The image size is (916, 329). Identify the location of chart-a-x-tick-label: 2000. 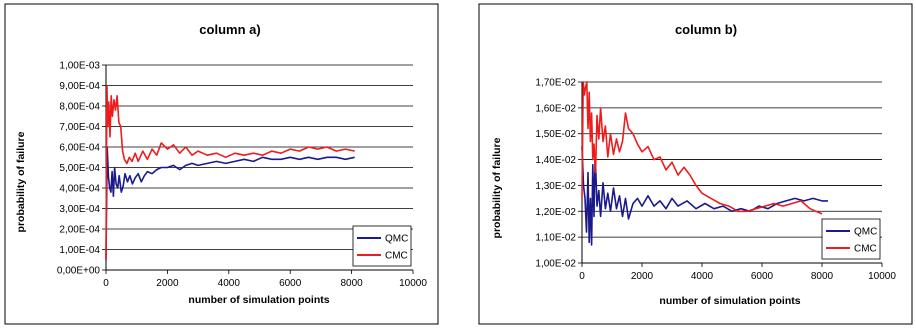
(167, 283).